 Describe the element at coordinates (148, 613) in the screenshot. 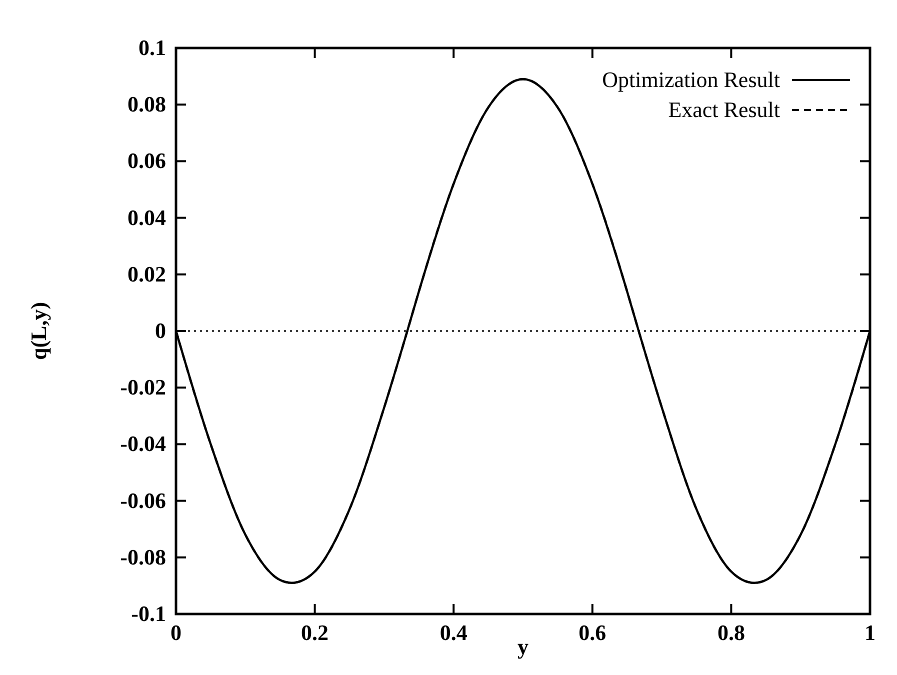

I see `y-tick-label: -0.1` at that location.